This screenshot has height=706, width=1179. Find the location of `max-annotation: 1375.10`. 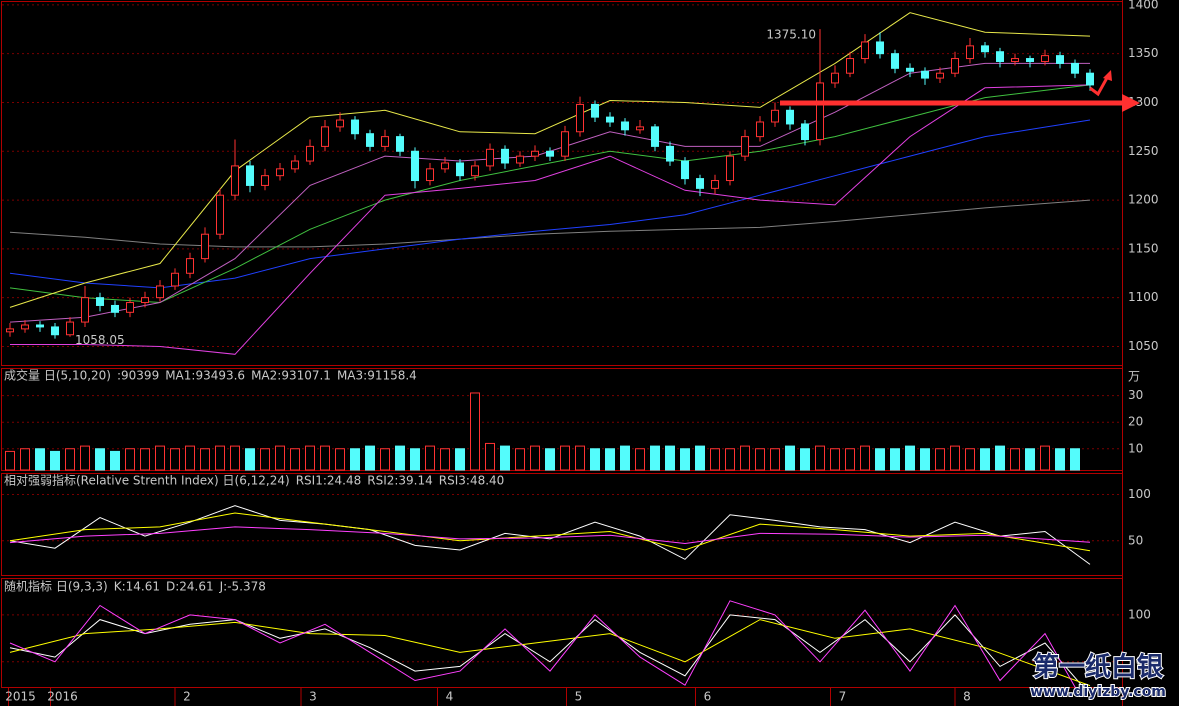

max-annotation: 1375.10 is located at coordinates (791, 35).